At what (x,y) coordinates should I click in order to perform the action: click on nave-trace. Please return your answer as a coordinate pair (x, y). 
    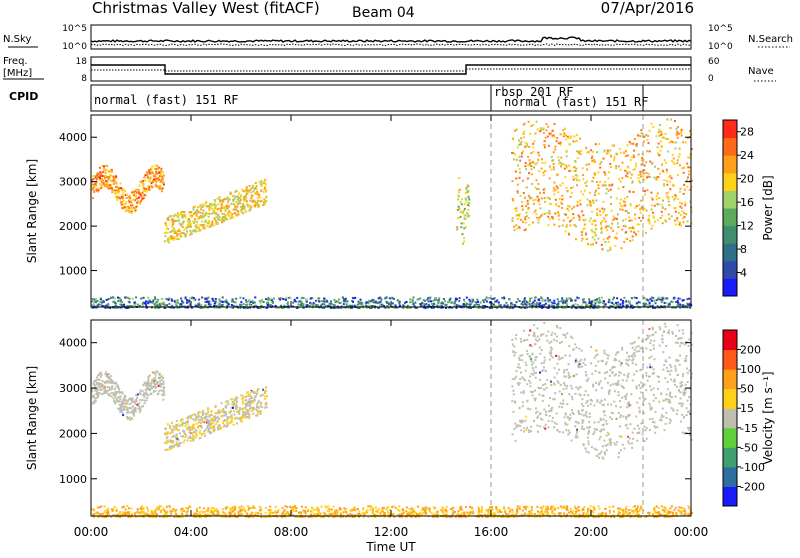
    Looking at the image, I should click on (391, 70).